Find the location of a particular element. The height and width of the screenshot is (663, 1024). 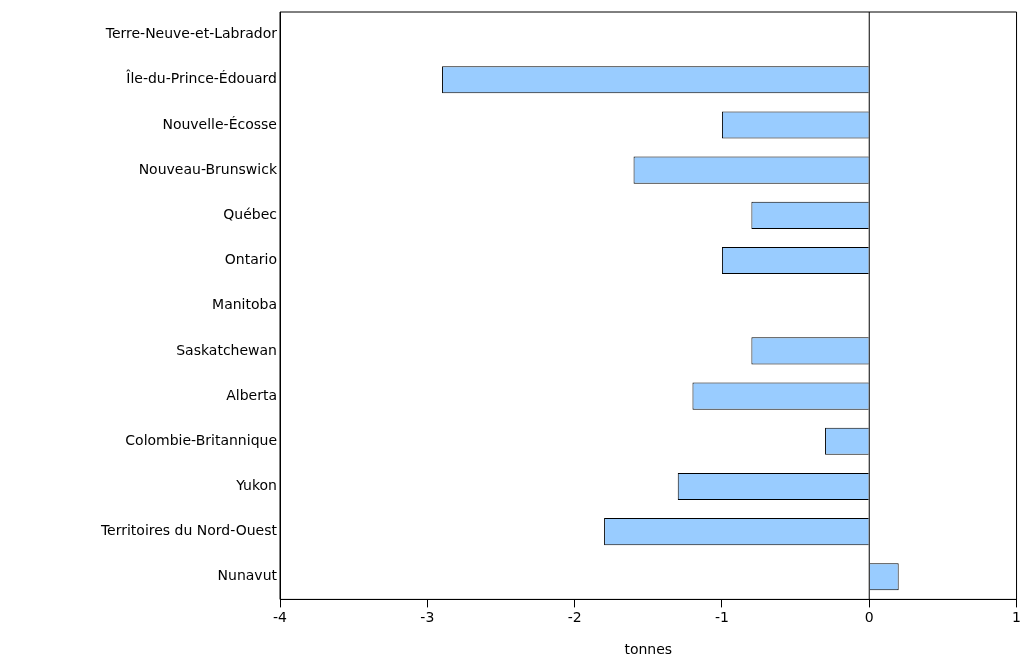

y-tick-label: Yukon is located at coordinates (256, 485).